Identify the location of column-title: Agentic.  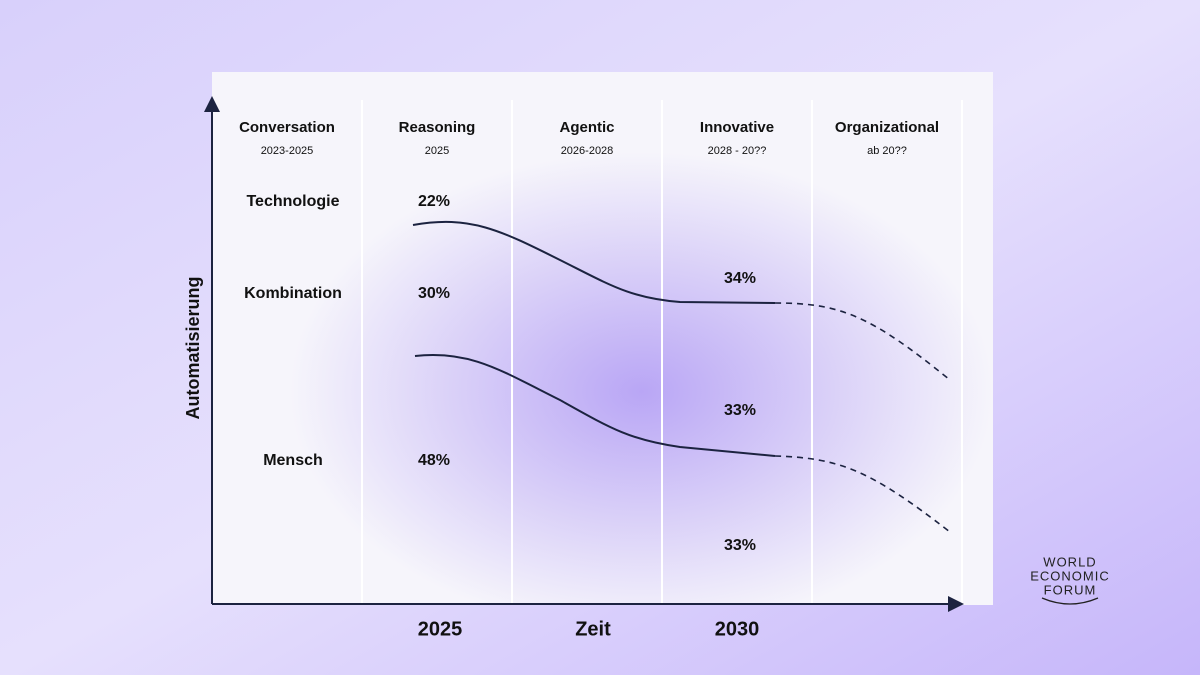
(586, 127).